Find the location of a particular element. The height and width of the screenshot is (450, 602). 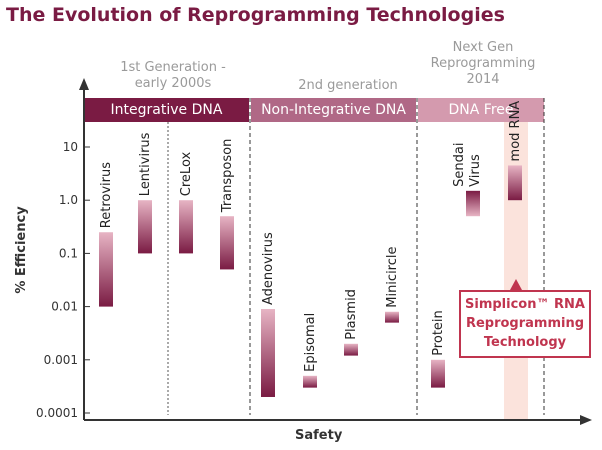

bar-retrovirus is located at coordinates (106, 269).